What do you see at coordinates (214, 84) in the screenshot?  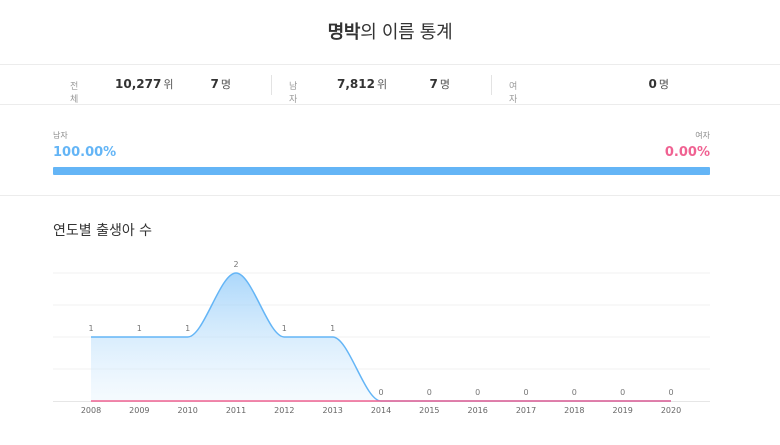 I see `stat-total-count-value: 7` at bounding box center [214, 84].